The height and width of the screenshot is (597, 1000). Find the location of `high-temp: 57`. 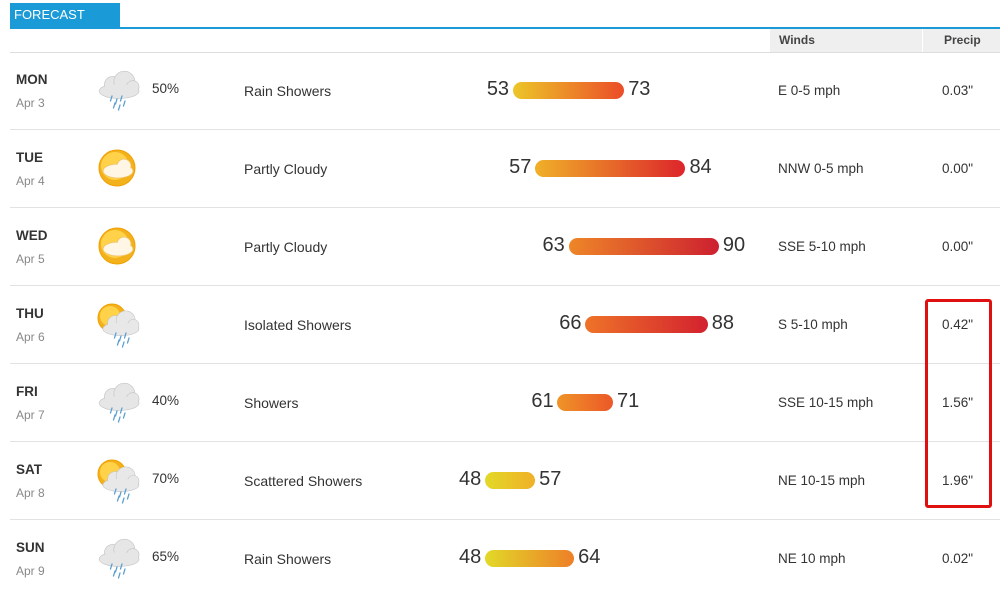

high-temp: 57 is located at coordinates (550, 479).